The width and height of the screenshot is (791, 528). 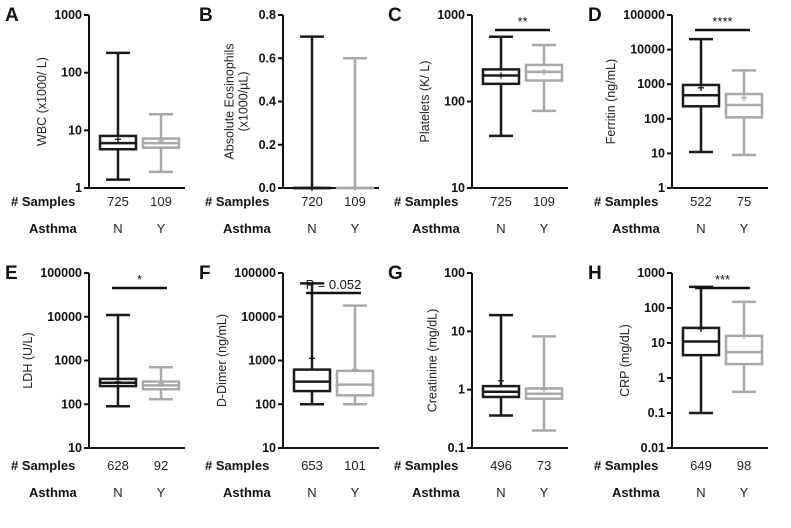 What do you see at coordinates (501, 465) in the screenshot?
I see `sample-count: 496` at bounding box center [501, 465].